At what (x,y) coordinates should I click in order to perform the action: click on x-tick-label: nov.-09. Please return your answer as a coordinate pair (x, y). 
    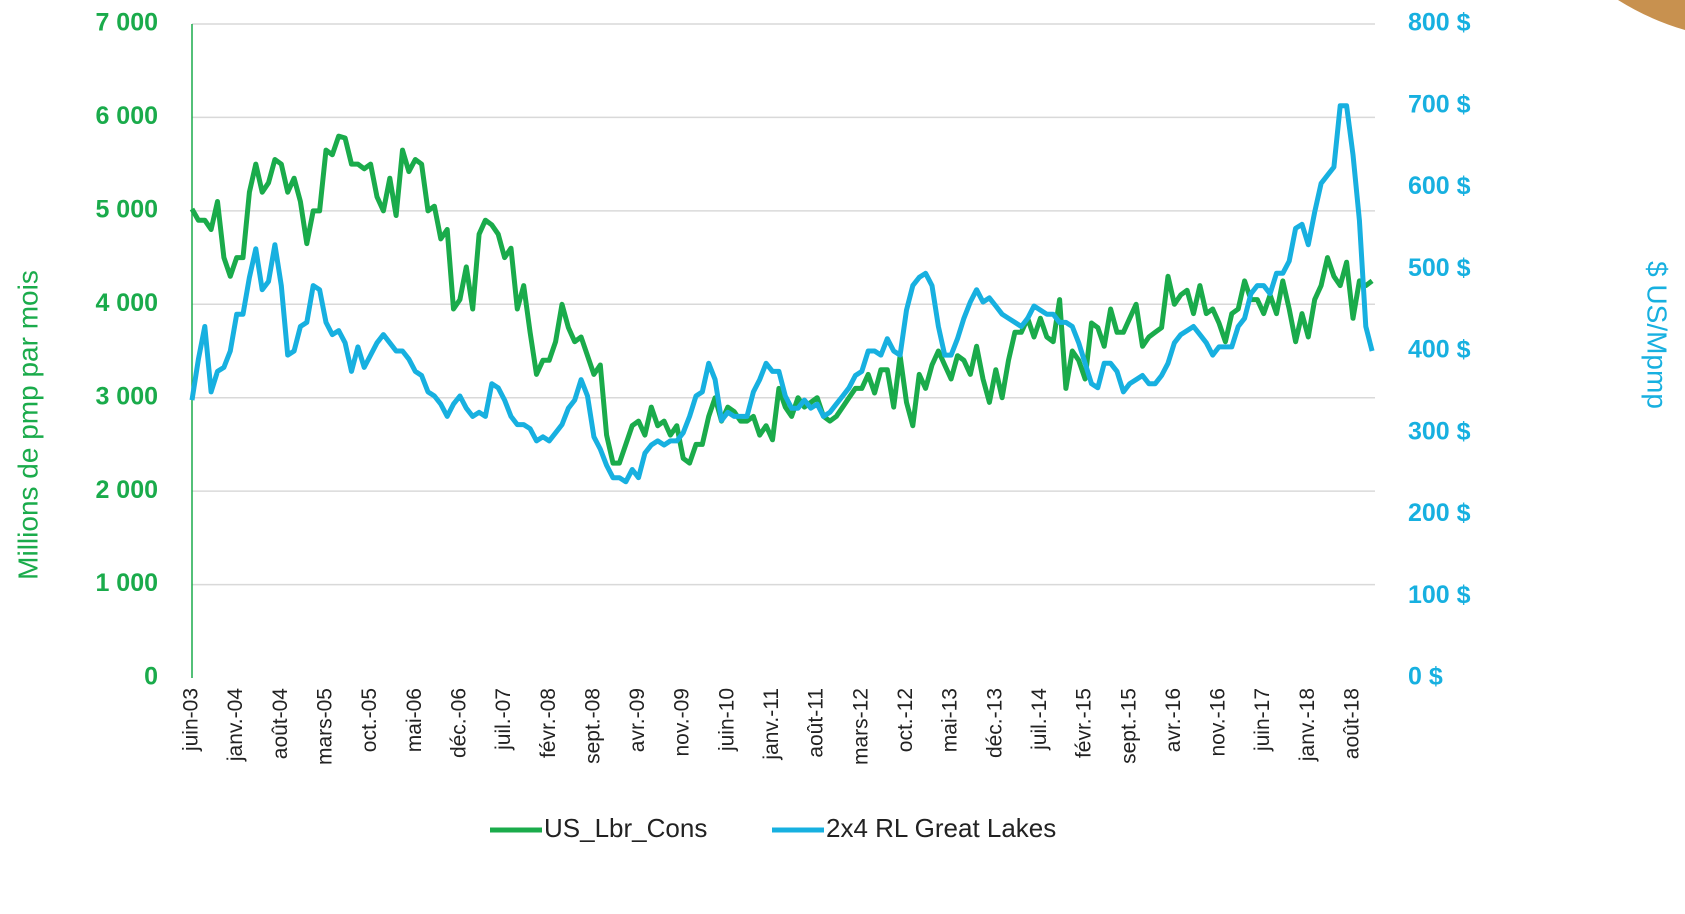
    Looking at the image, I should click on (682, 722).